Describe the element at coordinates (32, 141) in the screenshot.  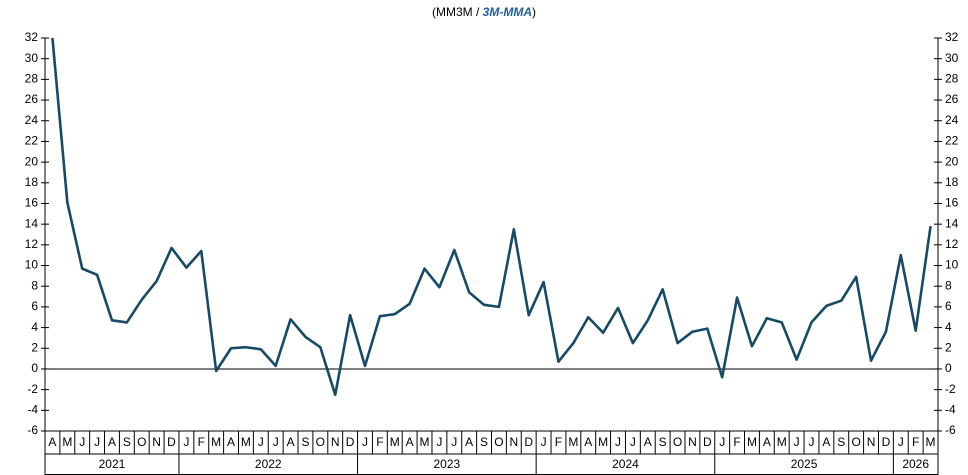
I see `y-tick-label: 22` at that location.